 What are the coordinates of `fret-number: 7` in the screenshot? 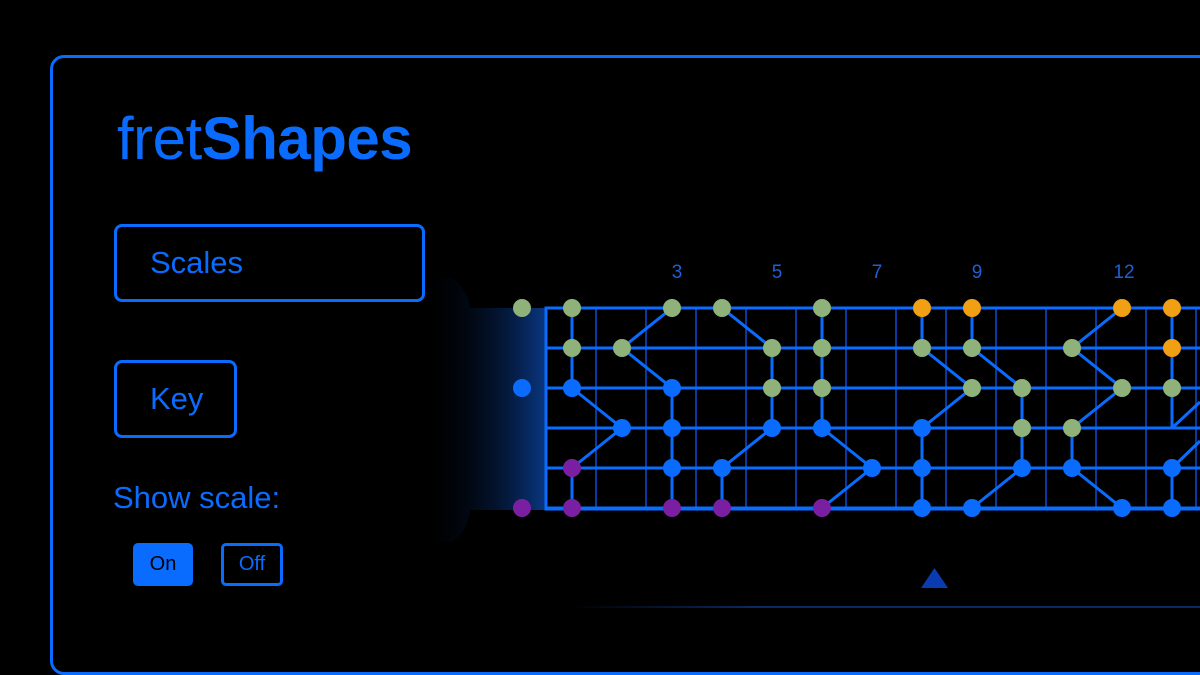 It's located at (877, 272).